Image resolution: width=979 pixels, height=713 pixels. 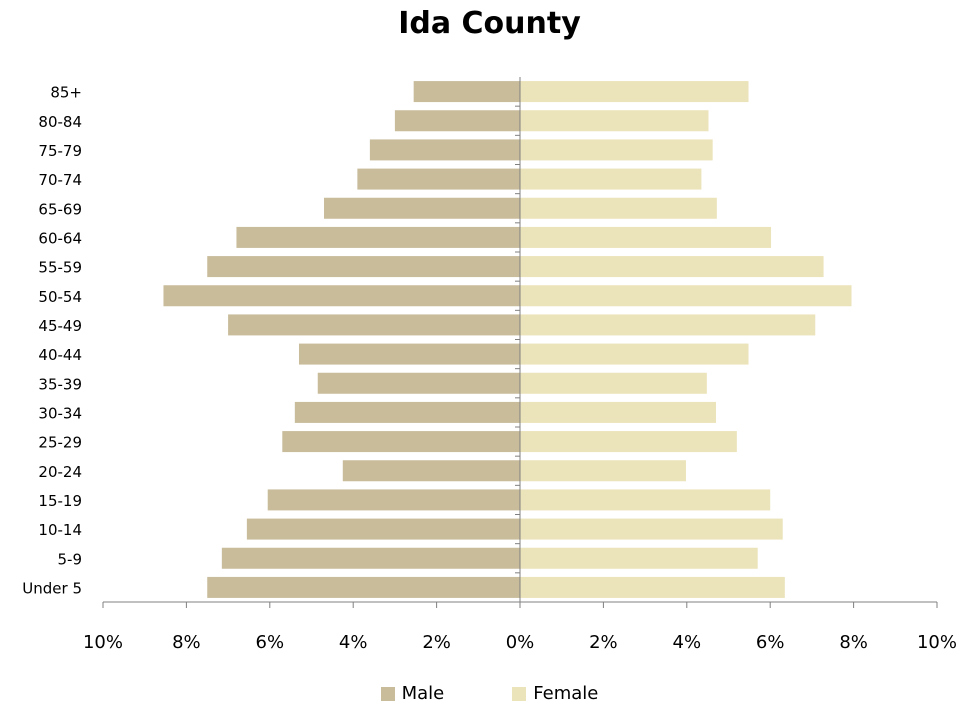 I want to click on legend-item-male: Male, so click(x=412, y=693).